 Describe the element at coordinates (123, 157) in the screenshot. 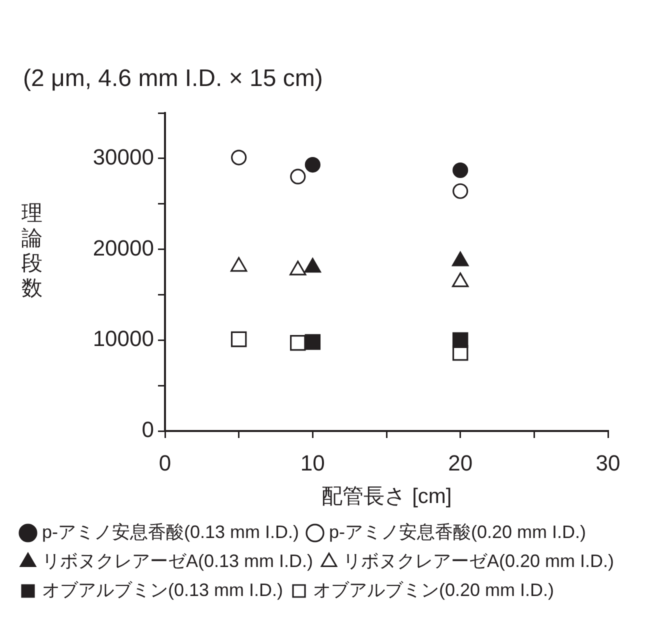

I see `y-tick-label: 30000` at that location.